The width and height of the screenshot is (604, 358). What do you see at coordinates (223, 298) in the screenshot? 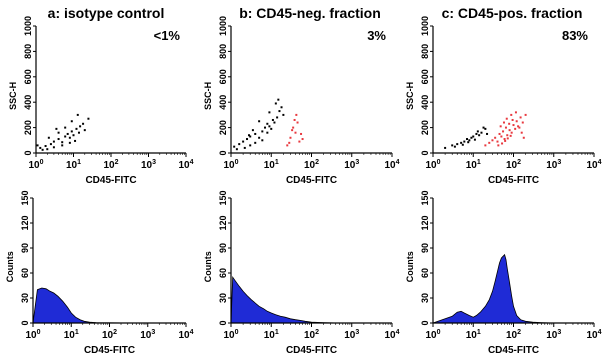
I see `y-tick-label: 30` at bounding box center [223, 298].